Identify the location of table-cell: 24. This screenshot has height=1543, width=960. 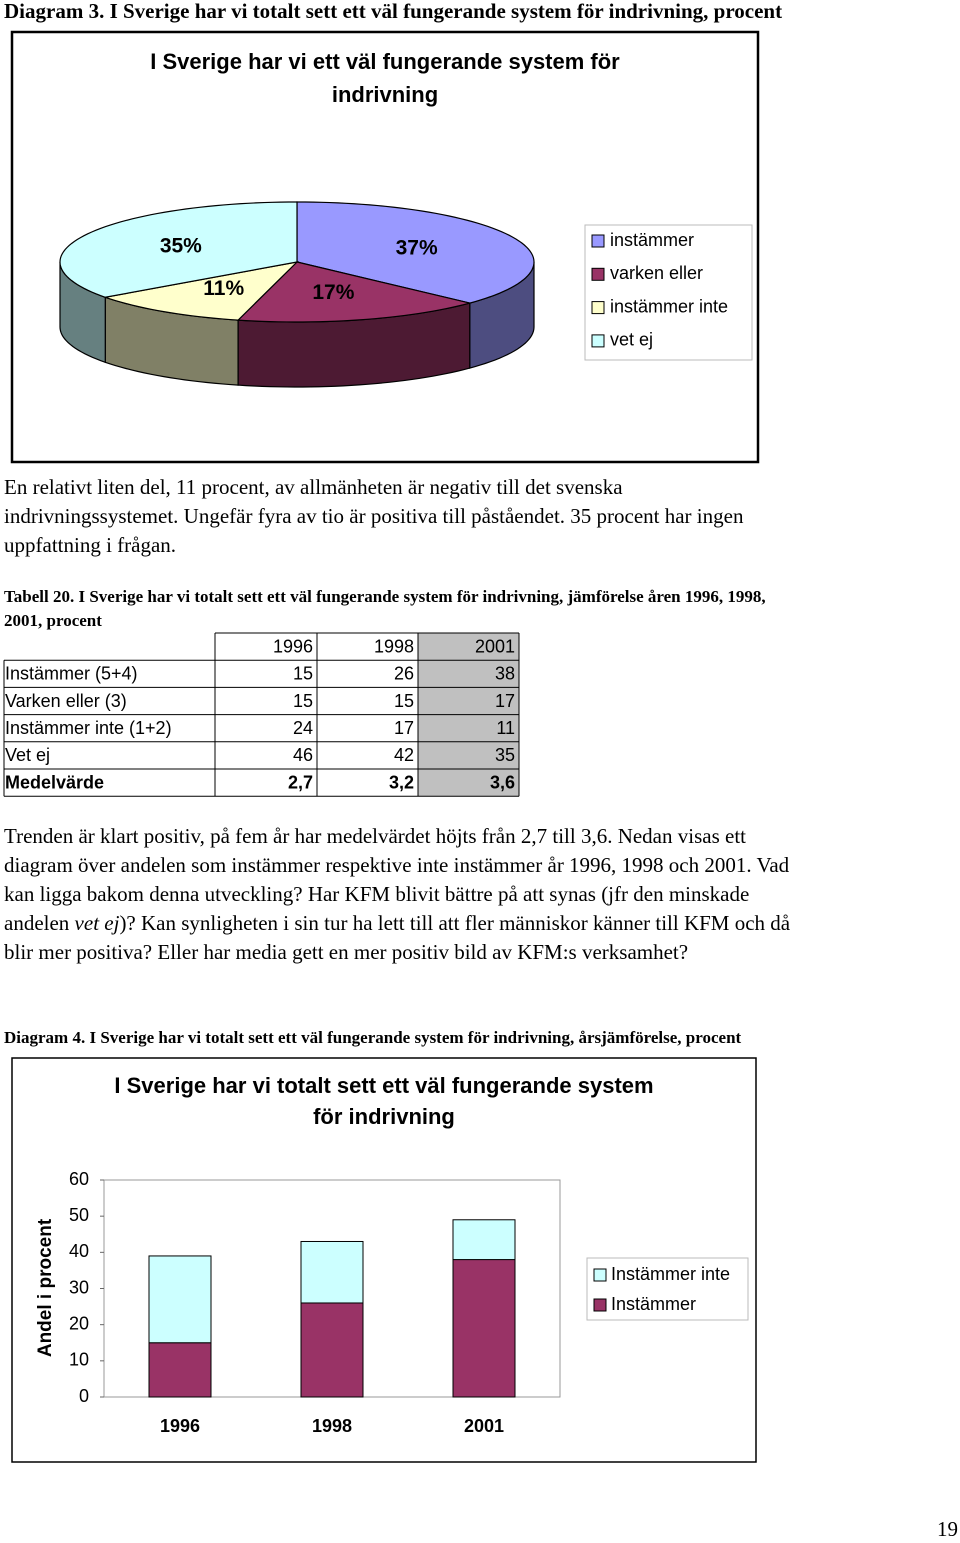
(303, 728).